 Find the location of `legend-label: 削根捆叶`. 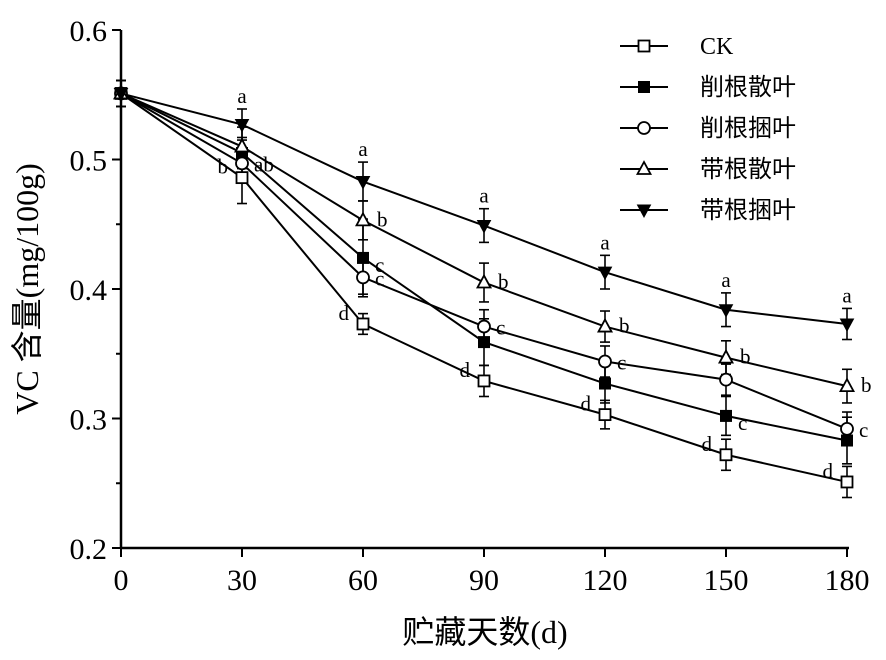

legend-label: 削根捆叶 is located at coordinates (748, 128).